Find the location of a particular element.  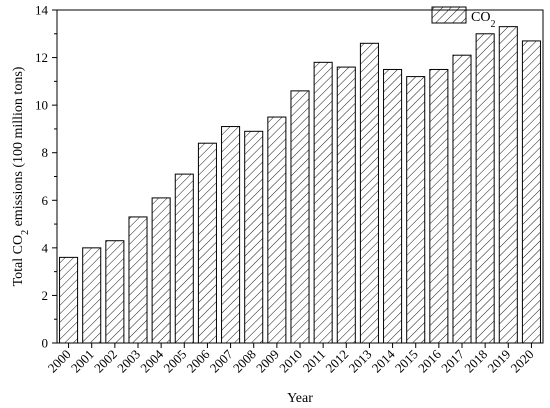

bar-2004 is located at coordinates (161, 270).